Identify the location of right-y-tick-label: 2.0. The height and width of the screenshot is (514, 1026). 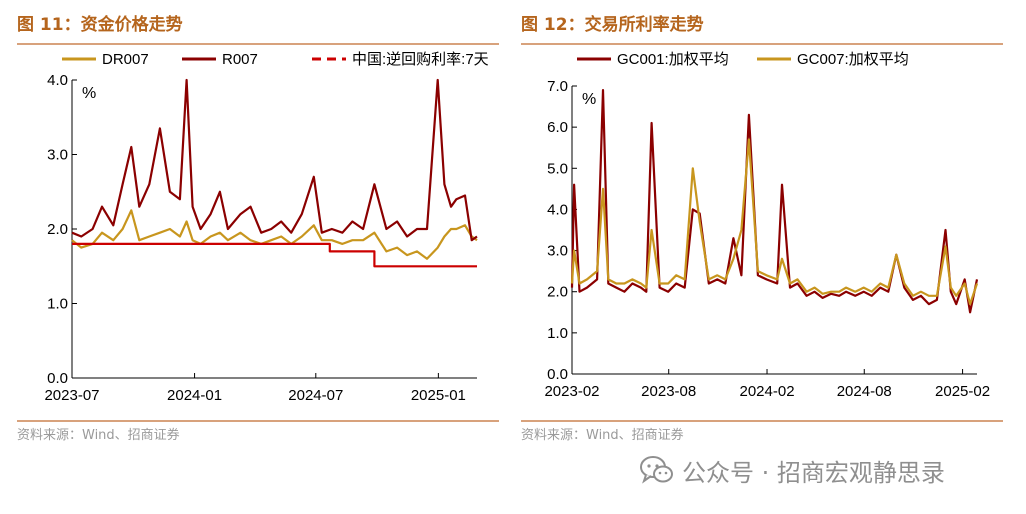
(557, 292).